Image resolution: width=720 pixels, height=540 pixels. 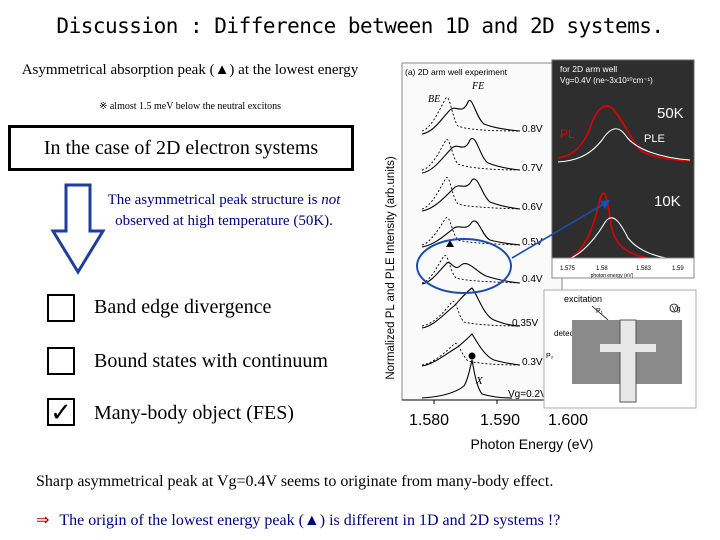 I want to click on implies-arrow-icon: ⇒, so click(x=43, y=520).